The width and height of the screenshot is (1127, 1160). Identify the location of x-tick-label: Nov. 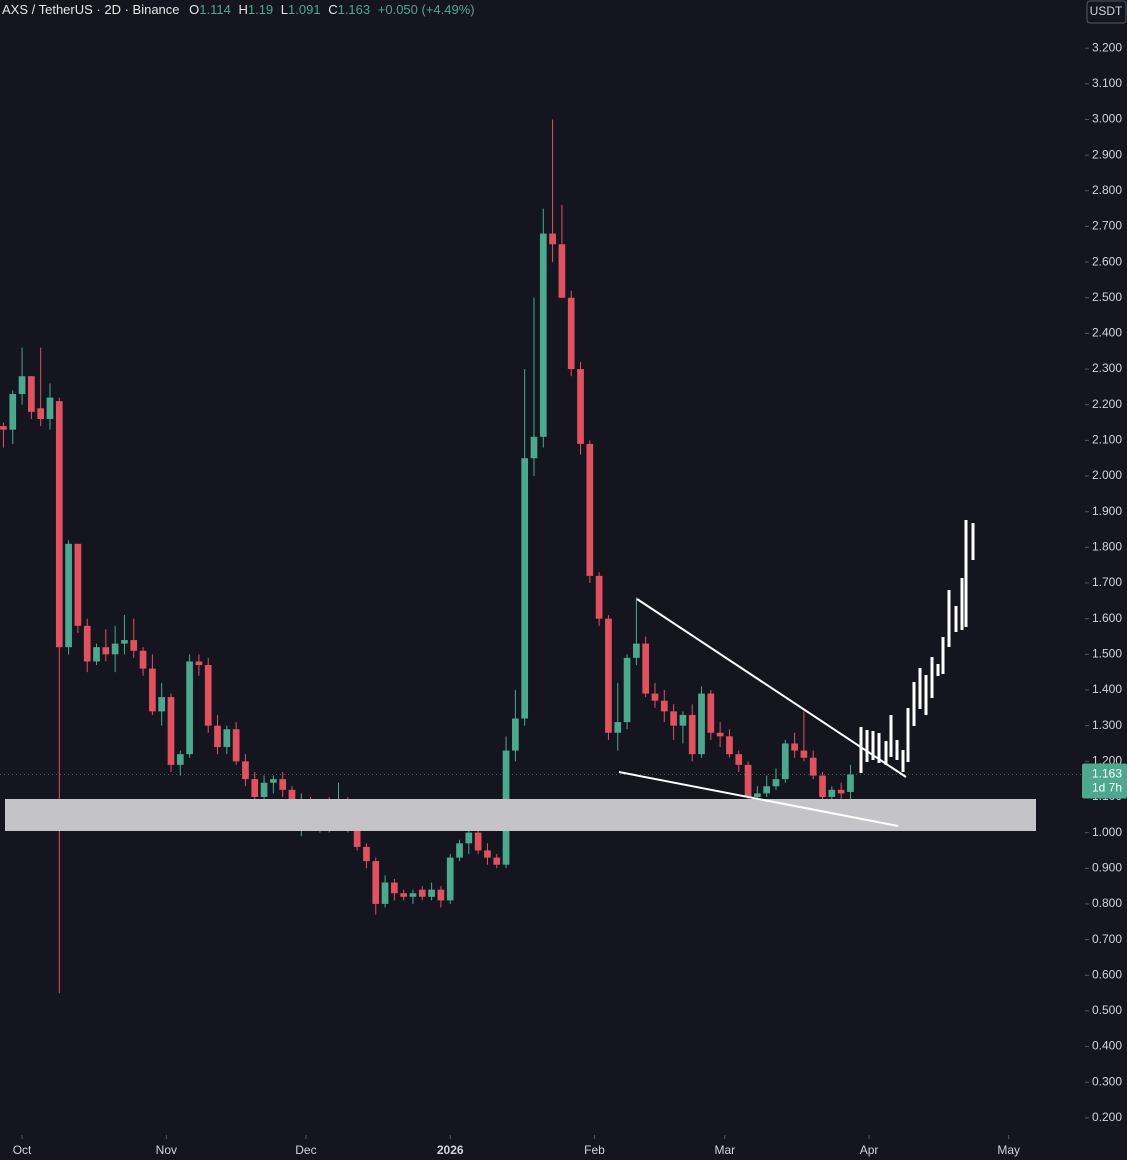
(166, 1150).